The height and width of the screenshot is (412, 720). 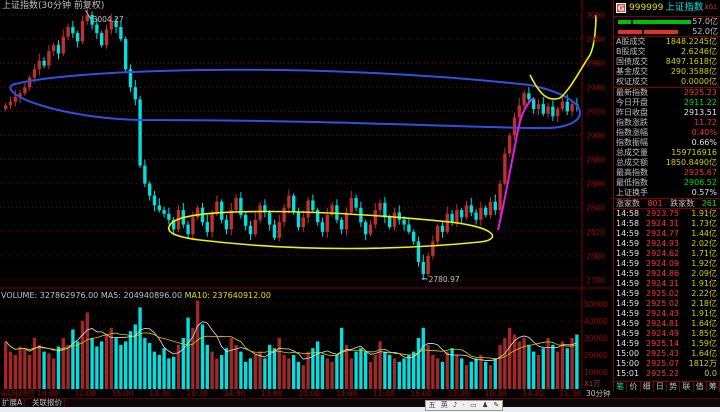 I want to click on xg-badge: XG1, so click(x=710, y=7).